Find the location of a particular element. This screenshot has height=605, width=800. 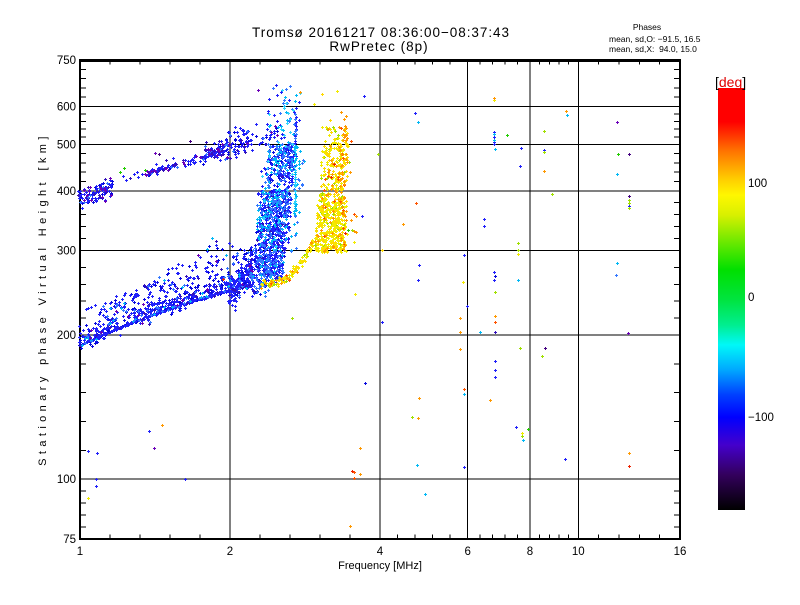

svg-text: 600 is located at coordinates (66, 107).